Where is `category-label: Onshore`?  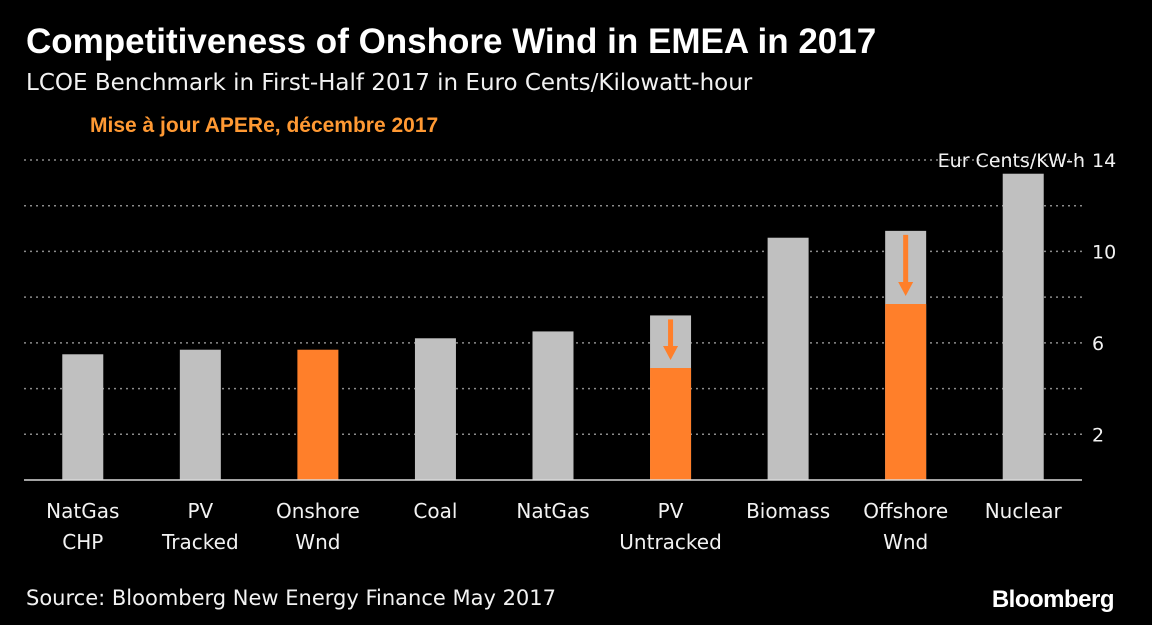 category-label: Onshore is located at coordinates (318, 511).